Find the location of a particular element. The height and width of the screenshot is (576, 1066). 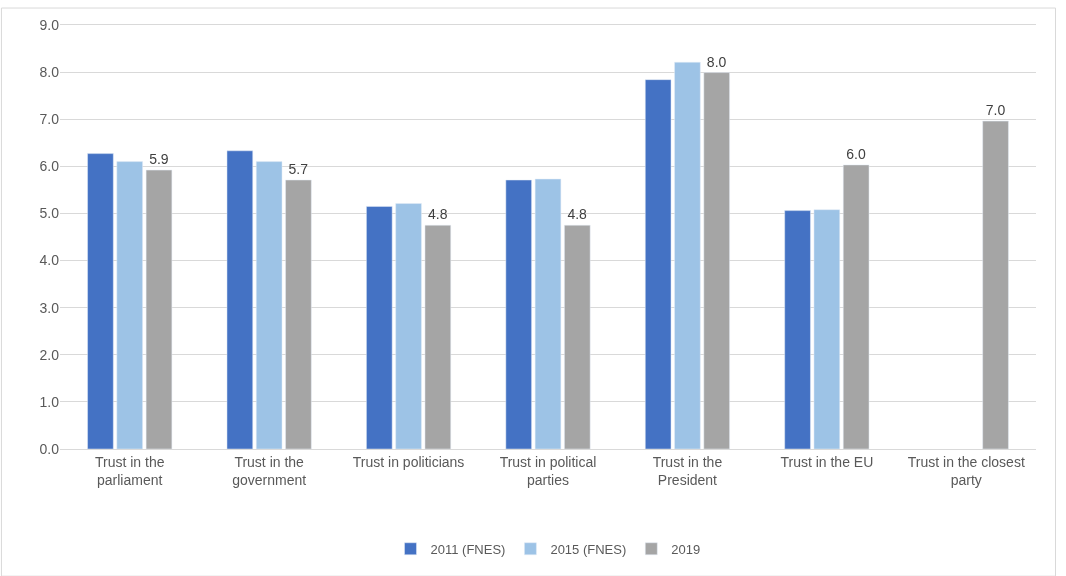

x-tick-label: Trust in the parliament is located at coordinates (129, 470).